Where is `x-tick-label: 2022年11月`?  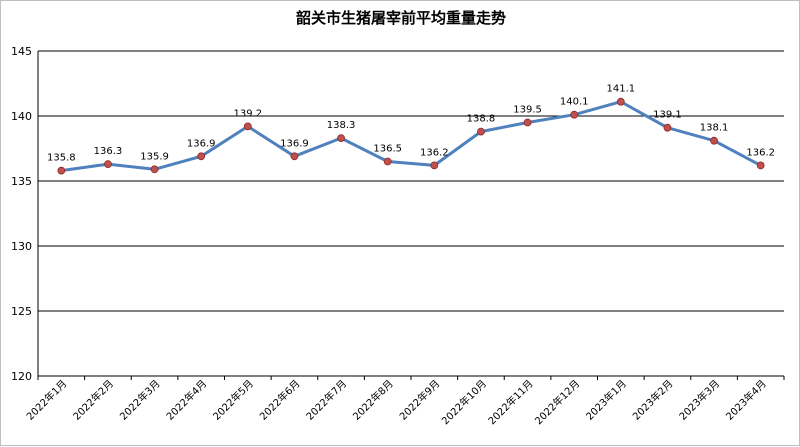 x-tick-label: 2022年11月 is located at coordinates (510, 402).